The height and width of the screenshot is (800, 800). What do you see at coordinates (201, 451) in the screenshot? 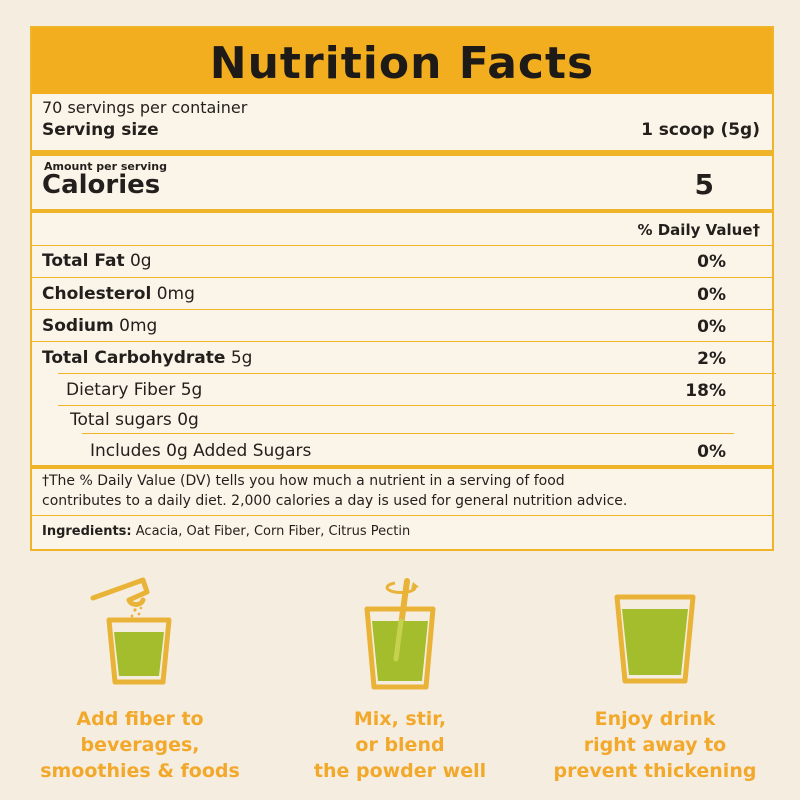
I see `nutrient-added-sugars: Includes 0g Added Sugars` at bounding box center [201, 451].